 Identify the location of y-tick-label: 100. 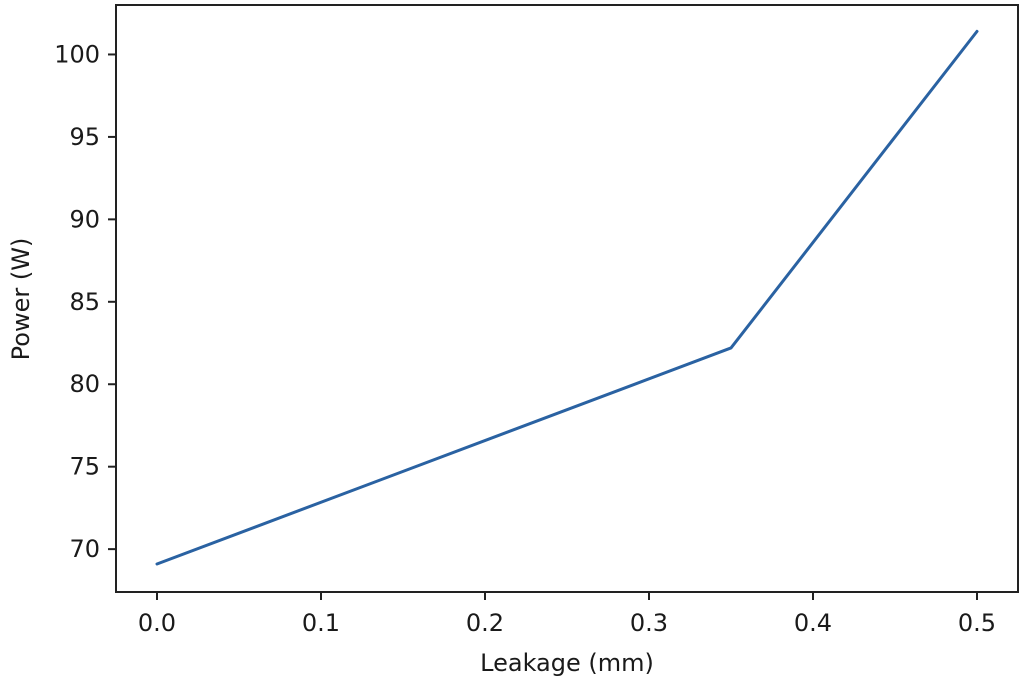
(77, 54).